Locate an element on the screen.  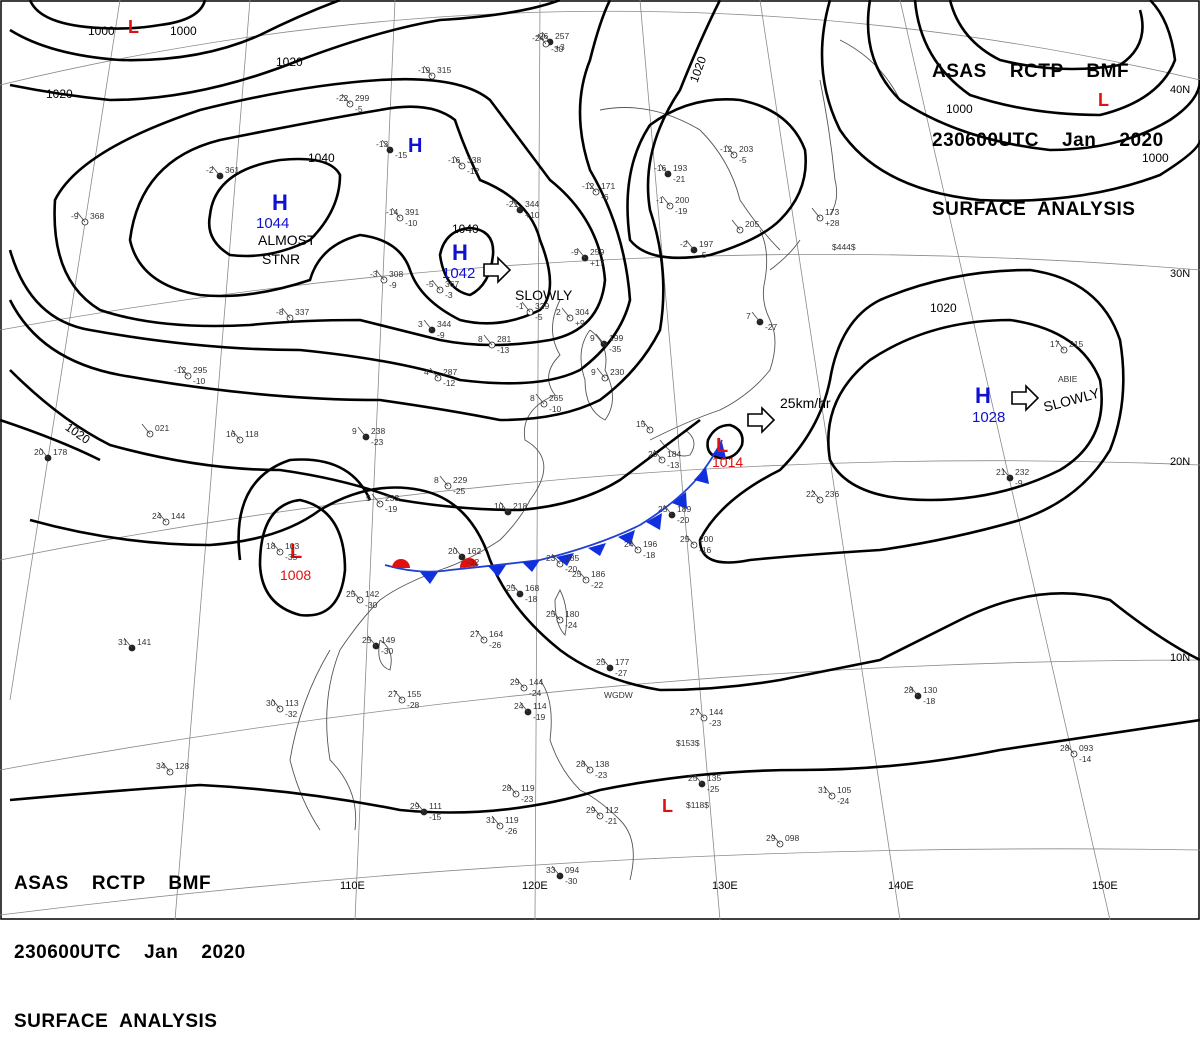
longitude-label: 130E is located at coordinates (725, 886).